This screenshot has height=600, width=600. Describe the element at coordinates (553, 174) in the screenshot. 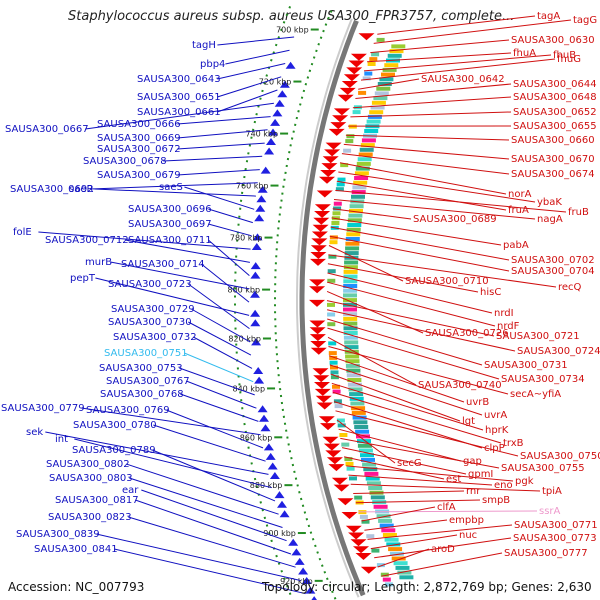

I see `right-gene-label: SAUSA300_0674` at that location.